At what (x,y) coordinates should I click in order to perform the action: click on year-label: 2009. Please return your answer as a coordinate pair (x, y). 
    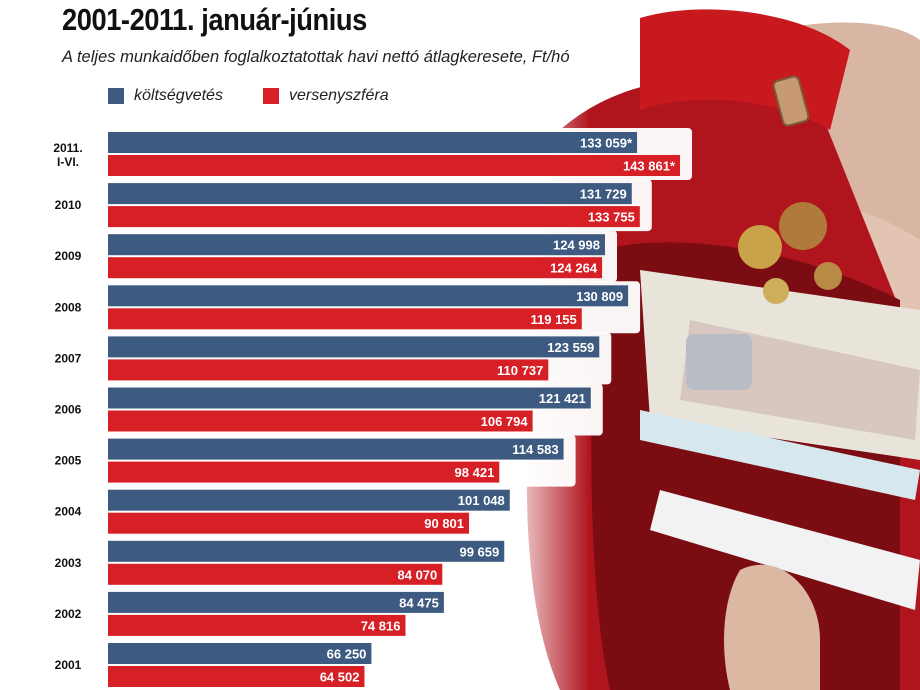
    Looking at the image, I should click on (68, 256).